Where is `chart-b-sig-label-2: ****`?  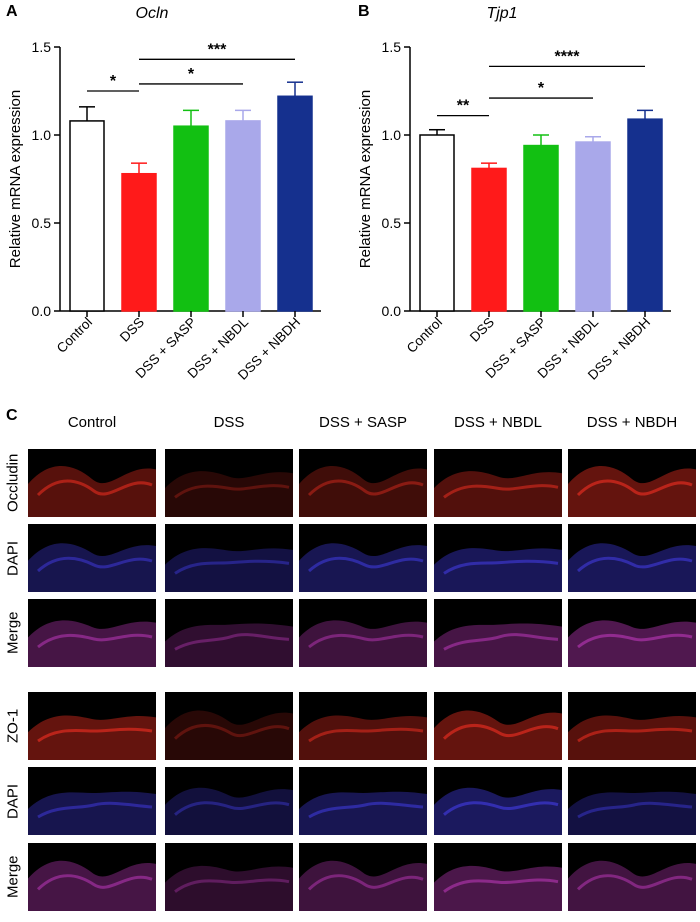 chart-b-sig-label-2: **** is located at coordinates (568, 56).